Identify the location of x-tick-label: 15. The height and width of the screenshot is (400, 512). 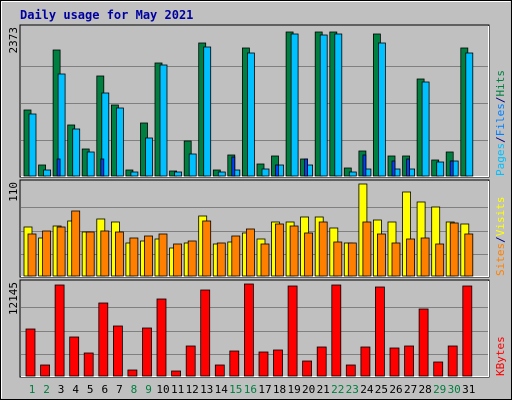
(235, 389).